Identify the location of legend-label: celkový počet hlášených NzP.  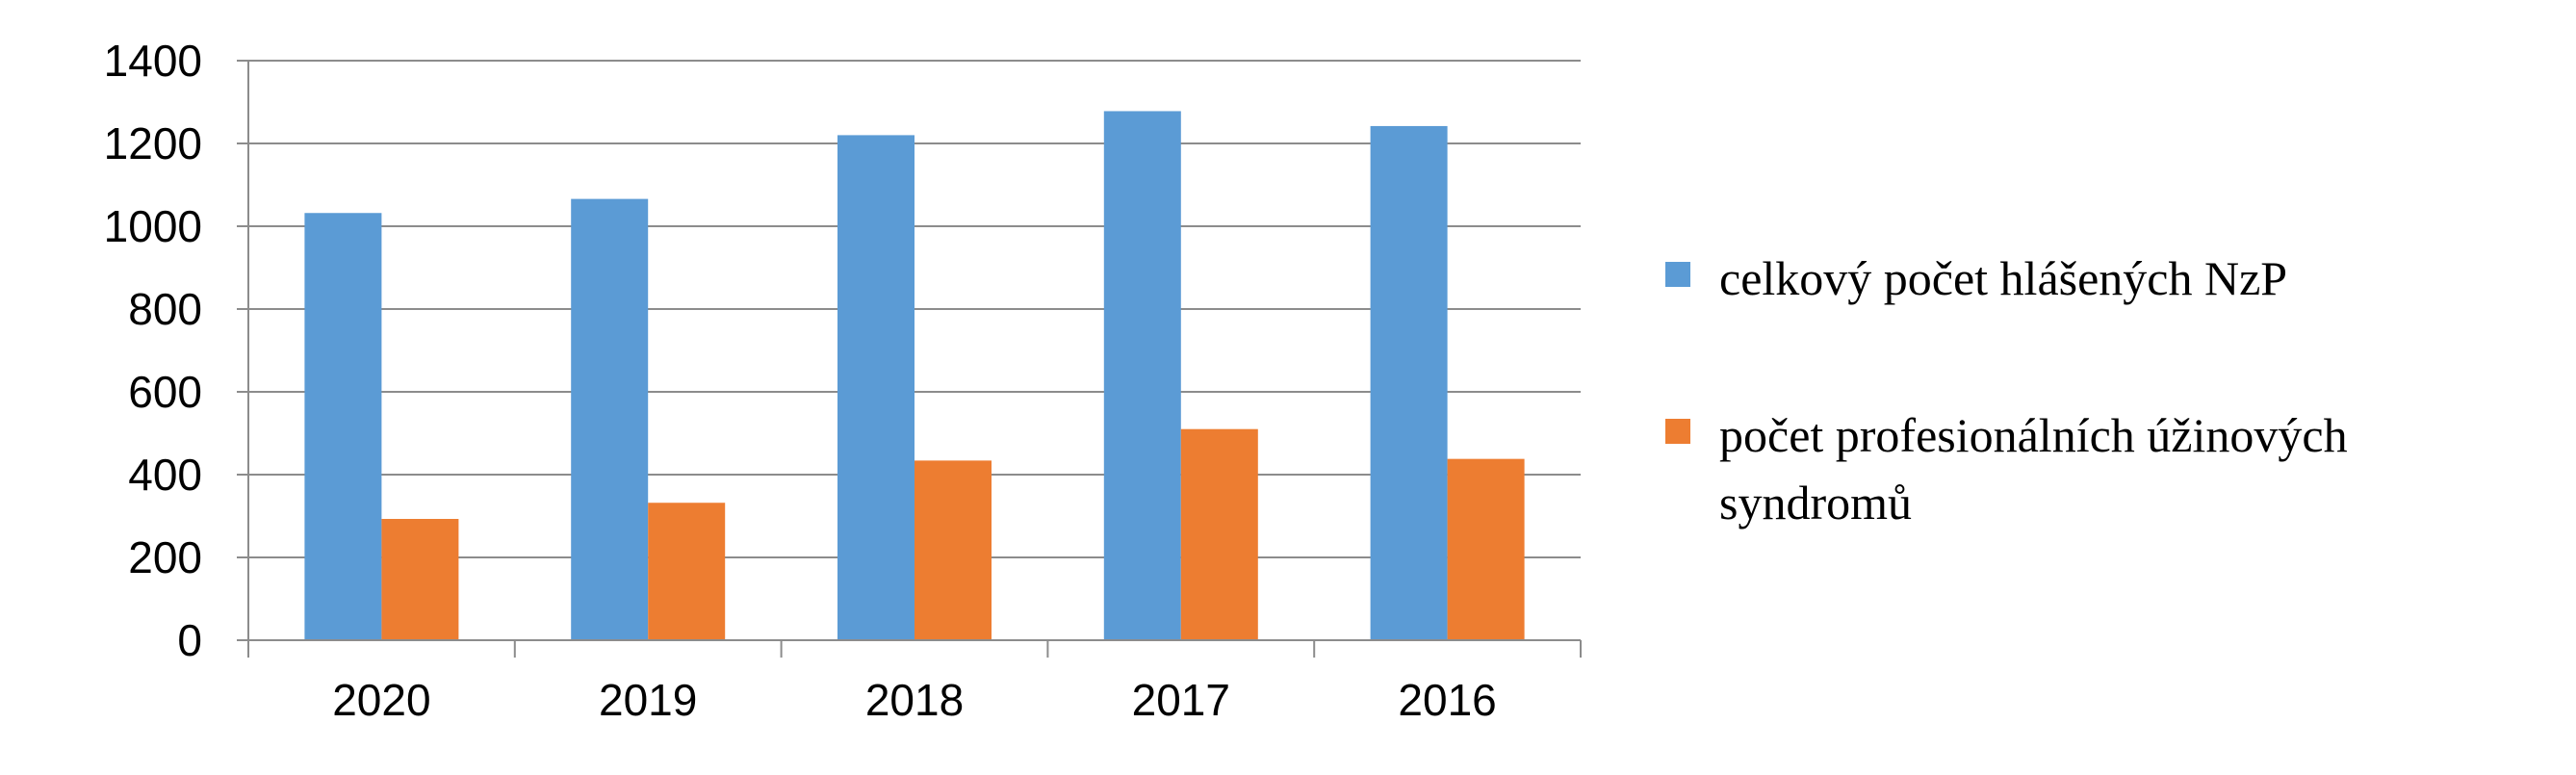
(2003, 278).